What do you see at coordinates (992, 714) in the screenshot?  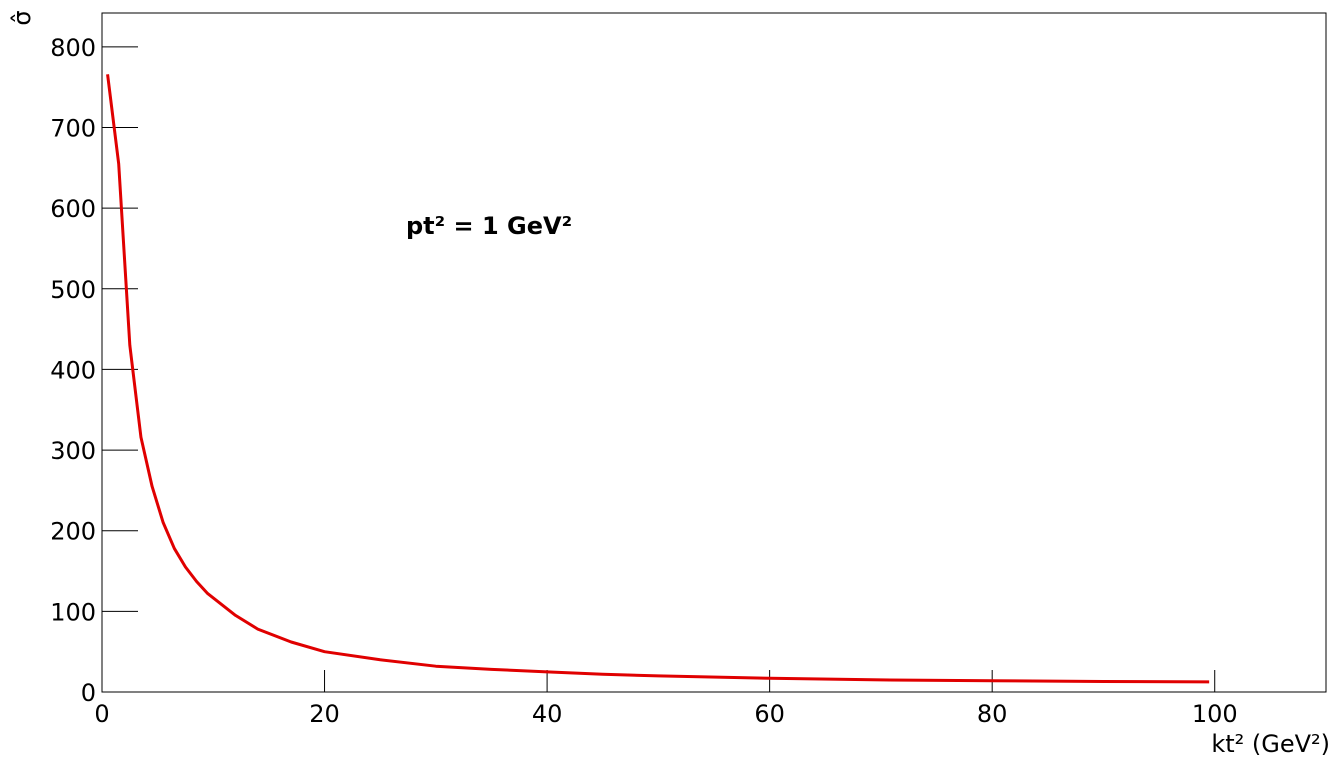 I see `x-tick-label: 80` at bounding box center [992, 714].